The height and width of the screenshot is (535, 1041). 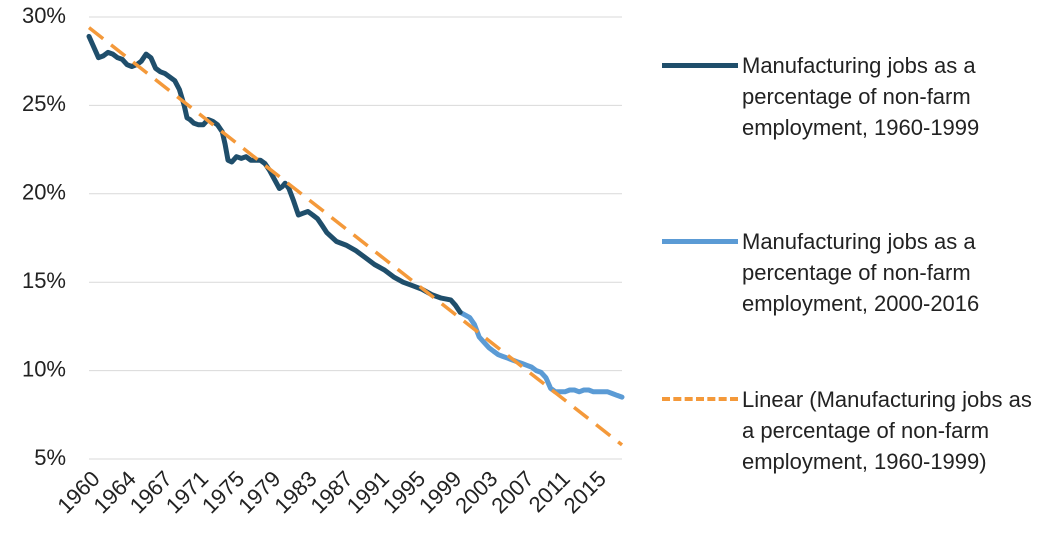 What do you see at coordinates (44, 236) in the screenshot?
I see `y-axis-tick-labels: 5% 10% 15% 20% 25% 30%` at bounding box center [44, 236].